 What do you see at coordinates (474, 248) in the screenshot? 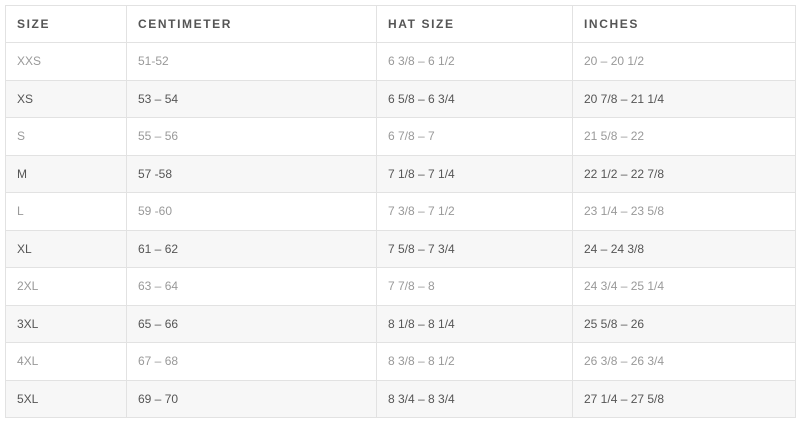
I see `hat-size-cell: 7 5/8 – 7 3/4` at bounding box center [474, 248].